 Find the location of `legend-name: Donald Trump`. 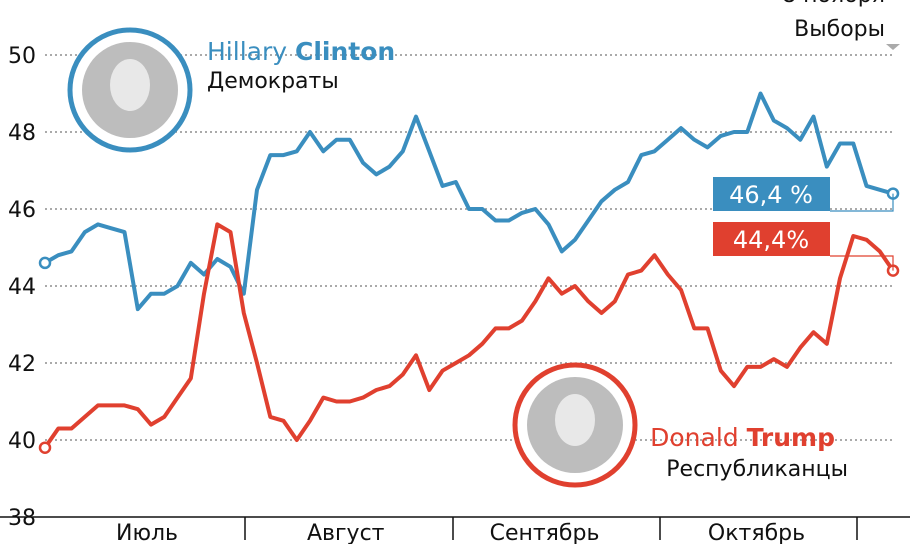

legend-name: Donald Trump is located at coordinates (742, 437).